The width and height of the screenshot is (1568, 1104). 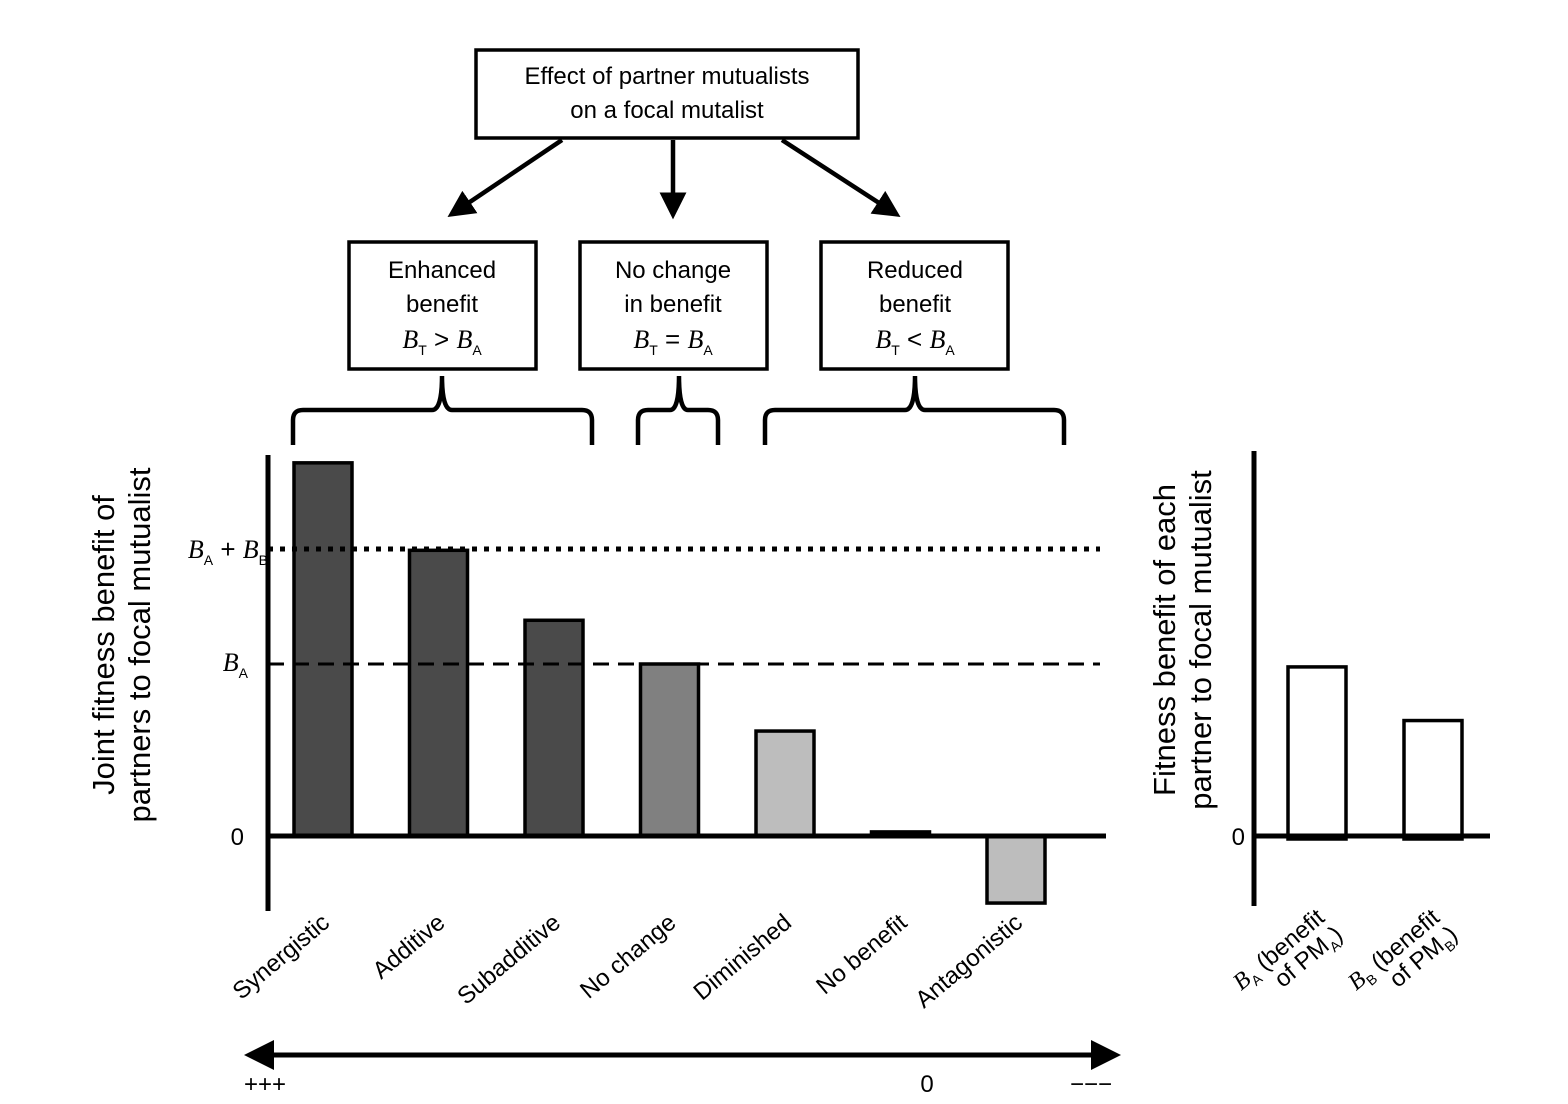 I want to click on category-label-no-change: No change, so click(x=628, y=956).